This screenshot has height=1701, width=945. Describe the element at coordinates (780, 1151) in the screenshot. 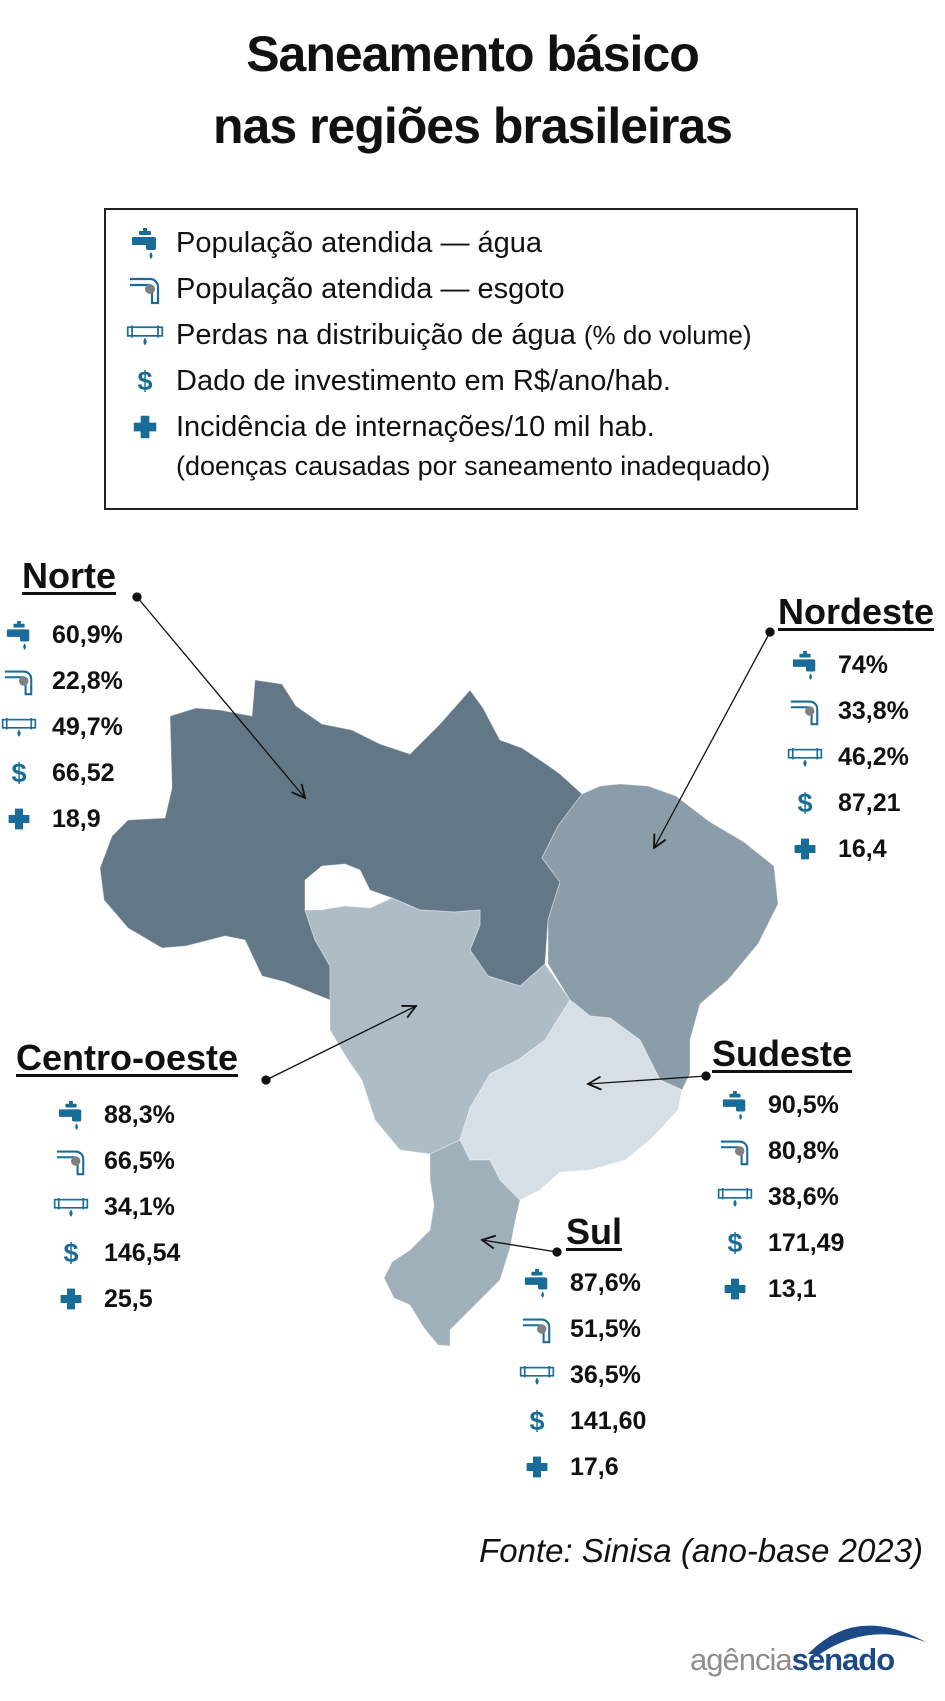

I see `stat-sewage: 80,8%` at that location.